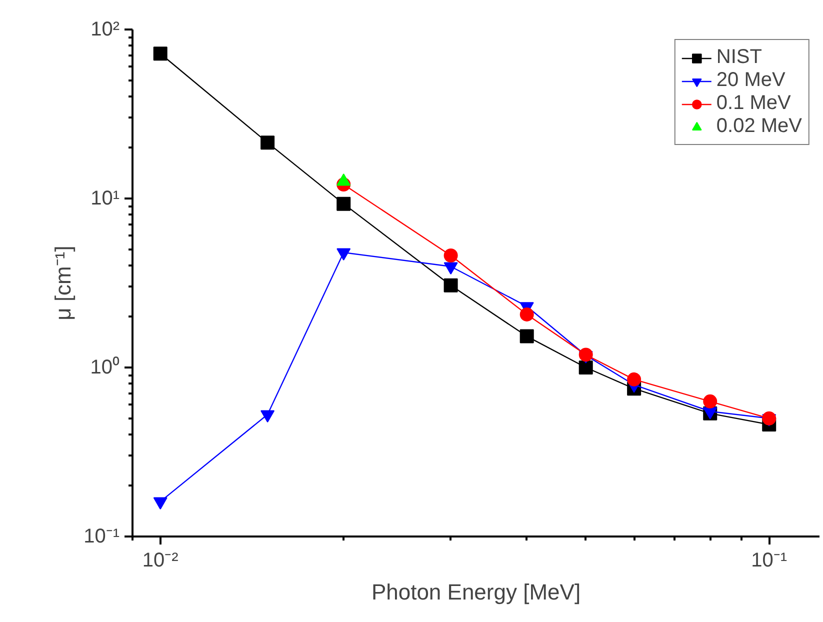  Describe the element at coordinates (105, 367) in the screenshot. I see `y-tick-label: 10⁰` at that location.